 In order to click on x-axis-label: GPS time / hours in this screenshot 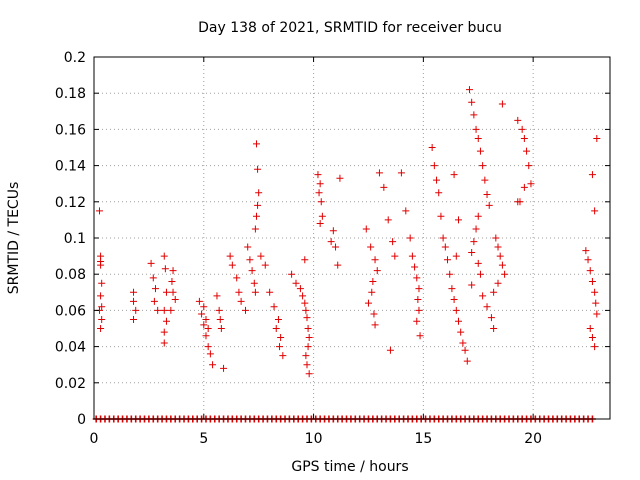, I will do `click(349, 467)`.